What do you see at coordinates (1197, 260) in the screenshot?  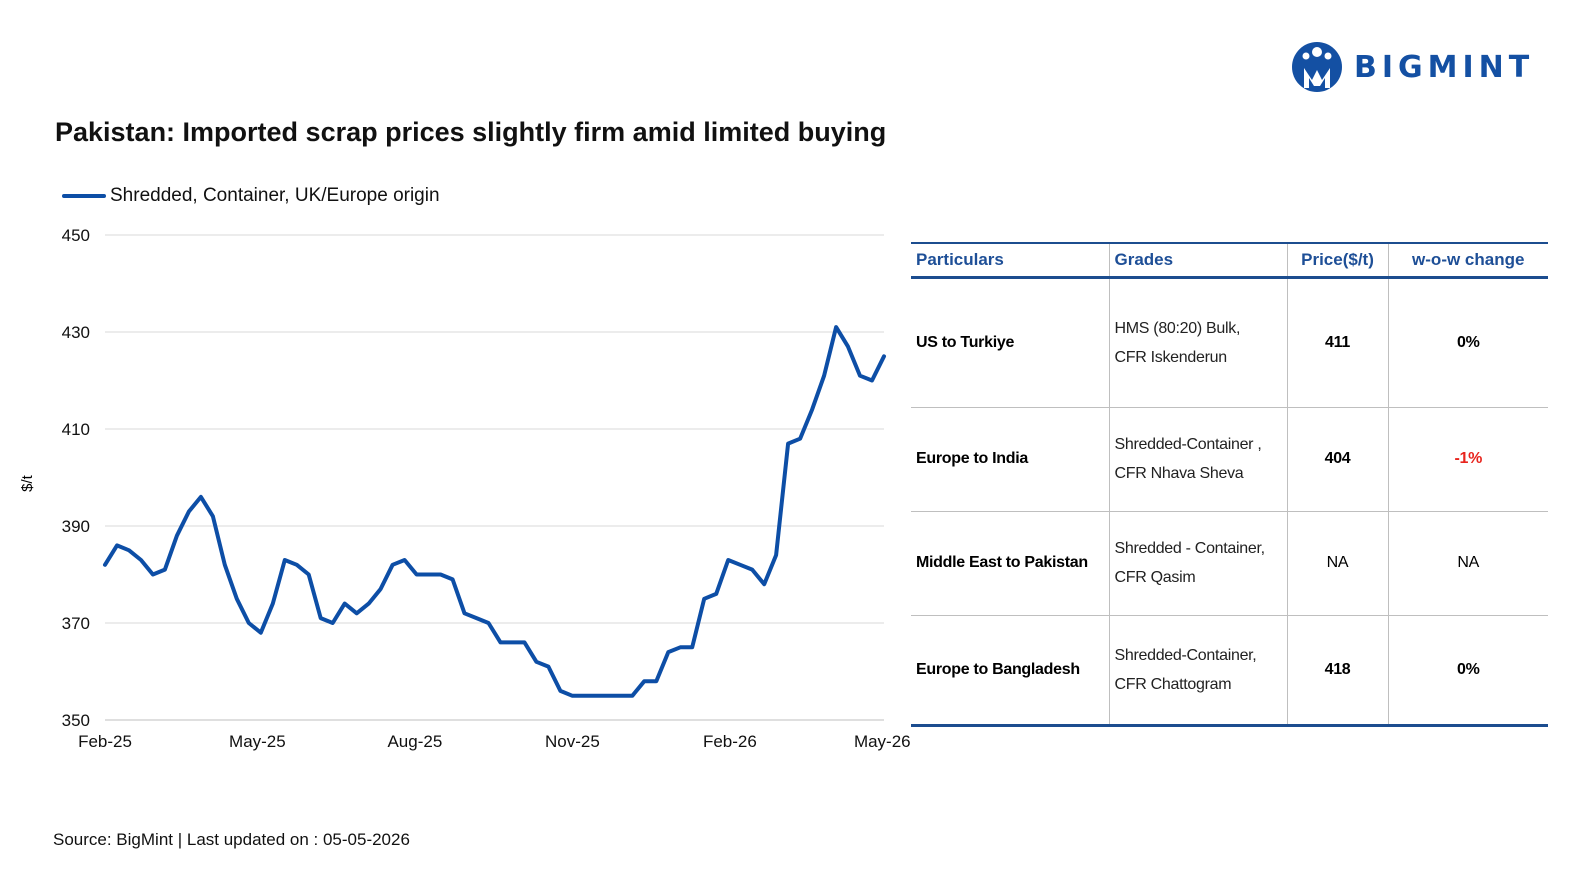 I see `header-grades: Grades` at bounding box center [1197, 260].